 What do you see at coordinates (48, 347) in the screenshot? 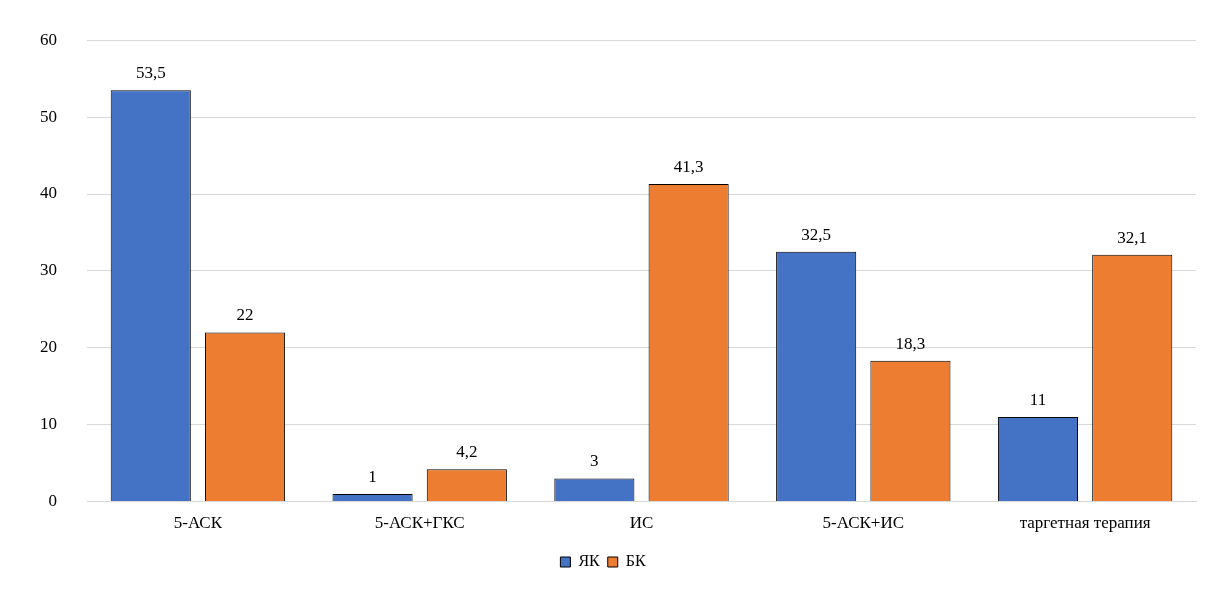
I see `y-tick-label: 20` at bounding box center [48, 347].